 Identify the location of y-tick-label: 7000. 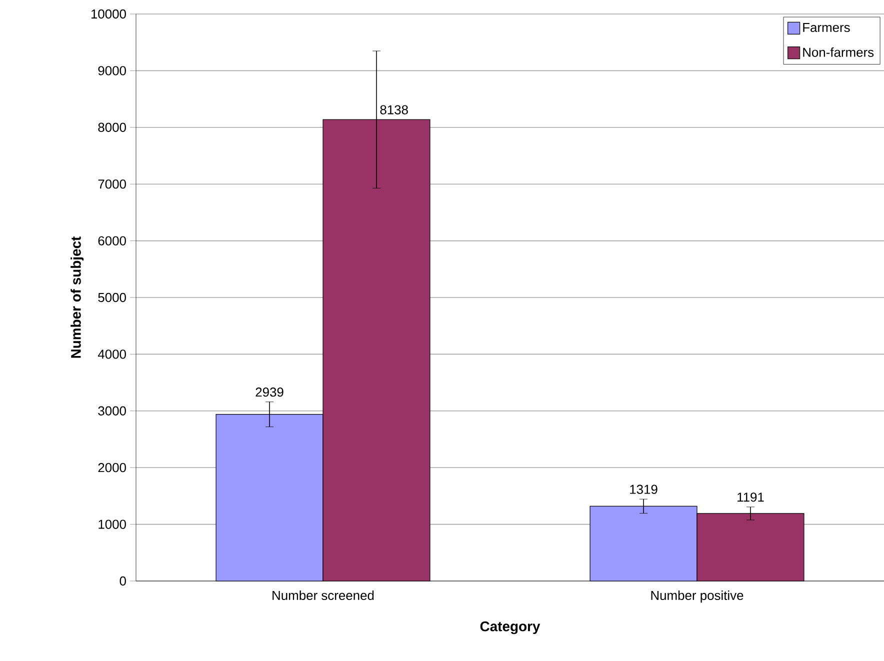
(112, 184).